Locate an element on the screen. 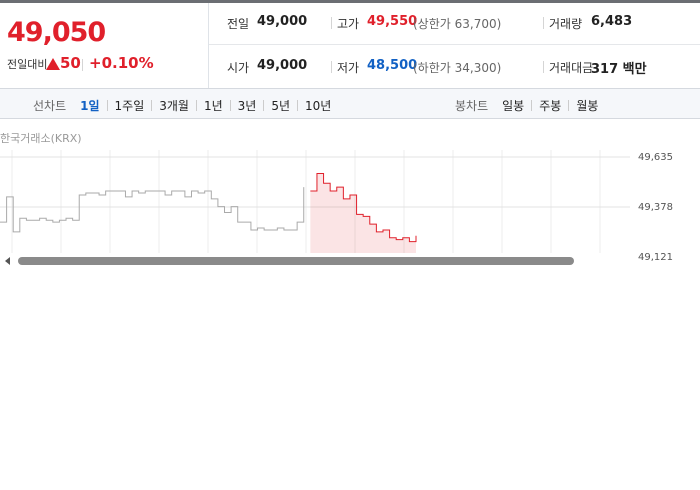 The width and height of the screenshot is (700, 490). price-box: 49,050 전일대비 50 +0.10% is located at coordinates (104, 45).